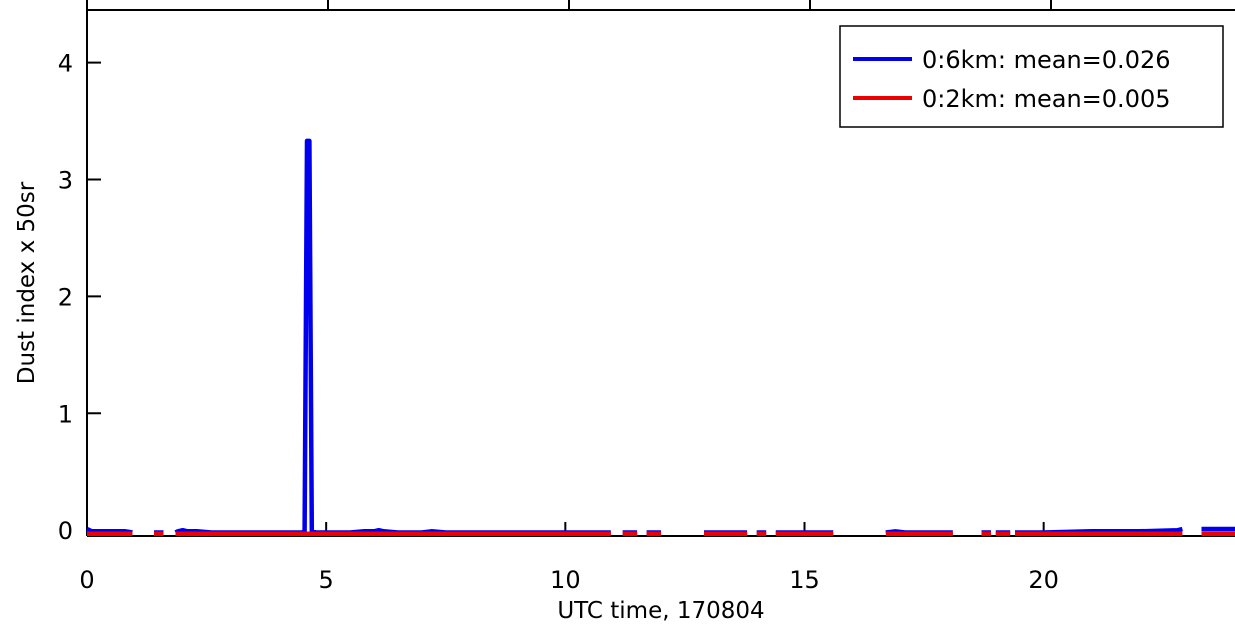  I want to click on x-axis-ticks: 0 5 10 15 20, so click(569, 558).